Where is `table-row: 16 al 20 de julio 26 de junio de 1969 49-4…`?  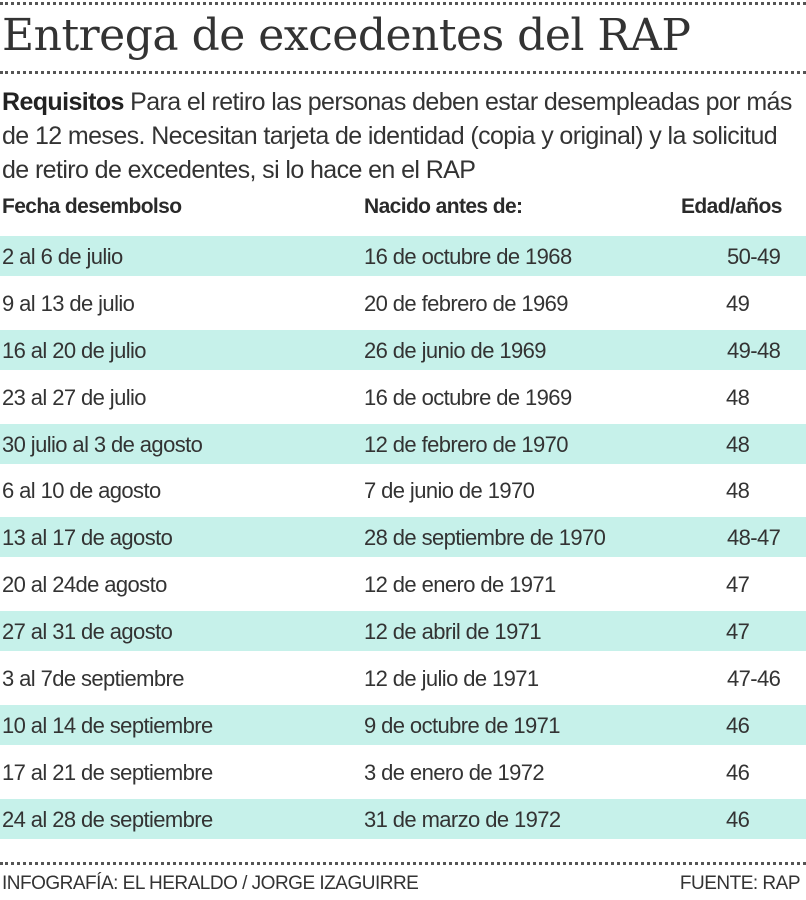
table-row: 16 al 20 de julio 26 de junio de 1969 49-4… is located at coordinates (403, 349).